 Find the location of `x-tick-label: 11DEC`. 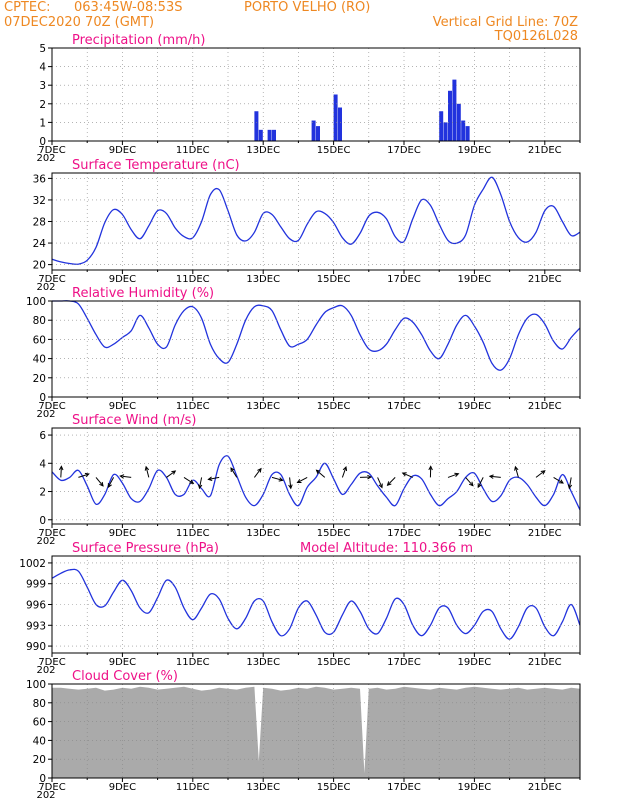

x-tick-label: 11DEC is located at coordinates (193, 406).